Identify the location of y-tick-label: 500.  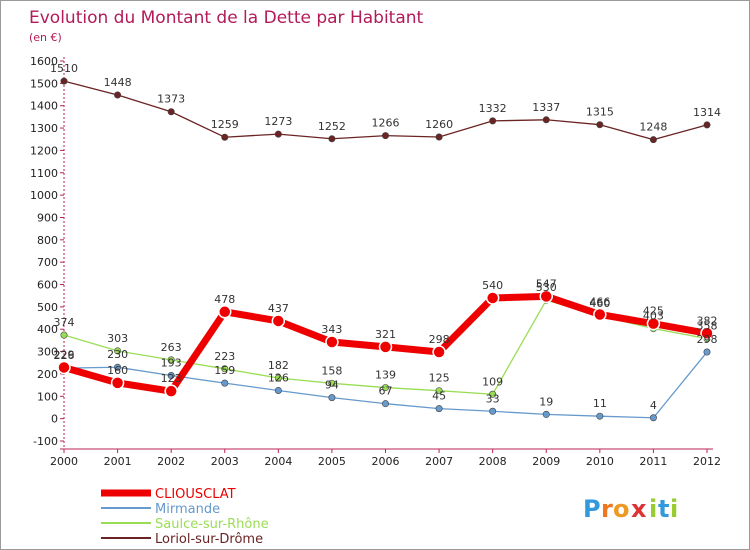
(47, 307).